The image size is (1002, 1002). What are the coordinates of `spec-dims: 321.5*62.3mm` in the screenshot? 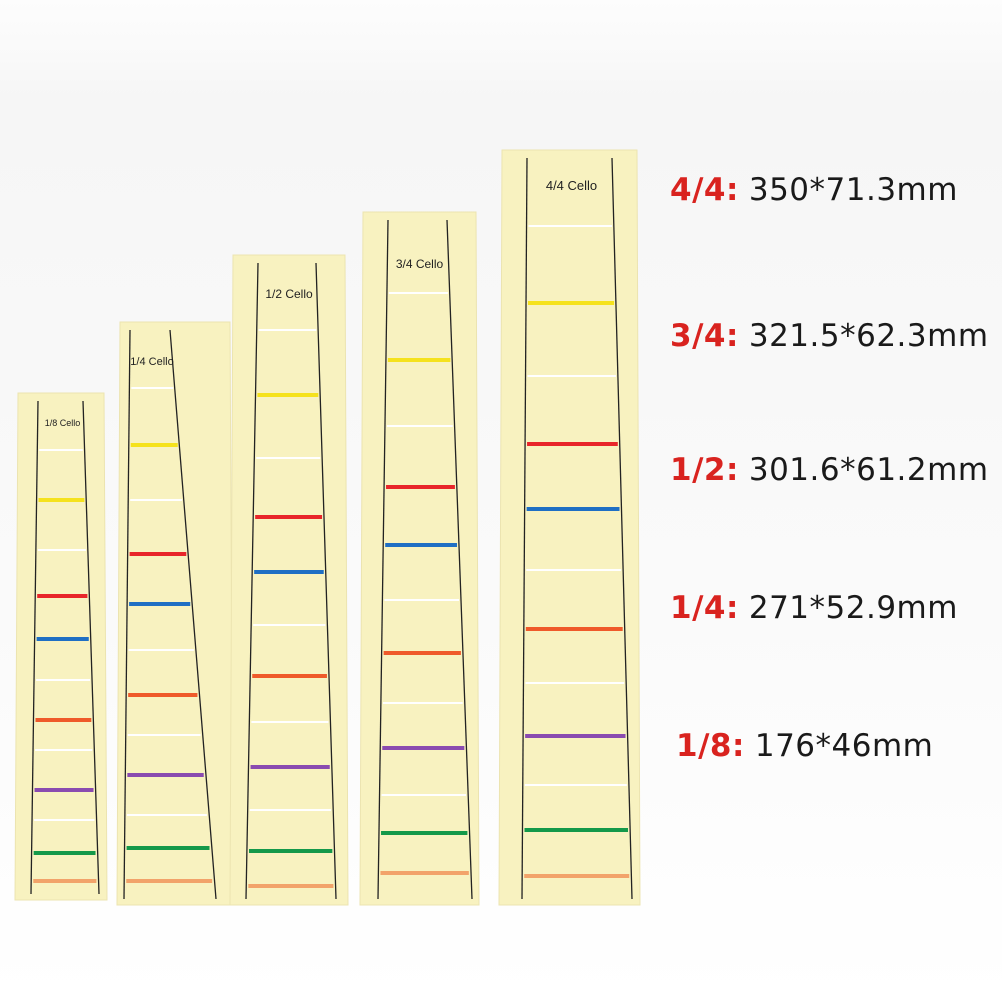 It's located at (868, 336).